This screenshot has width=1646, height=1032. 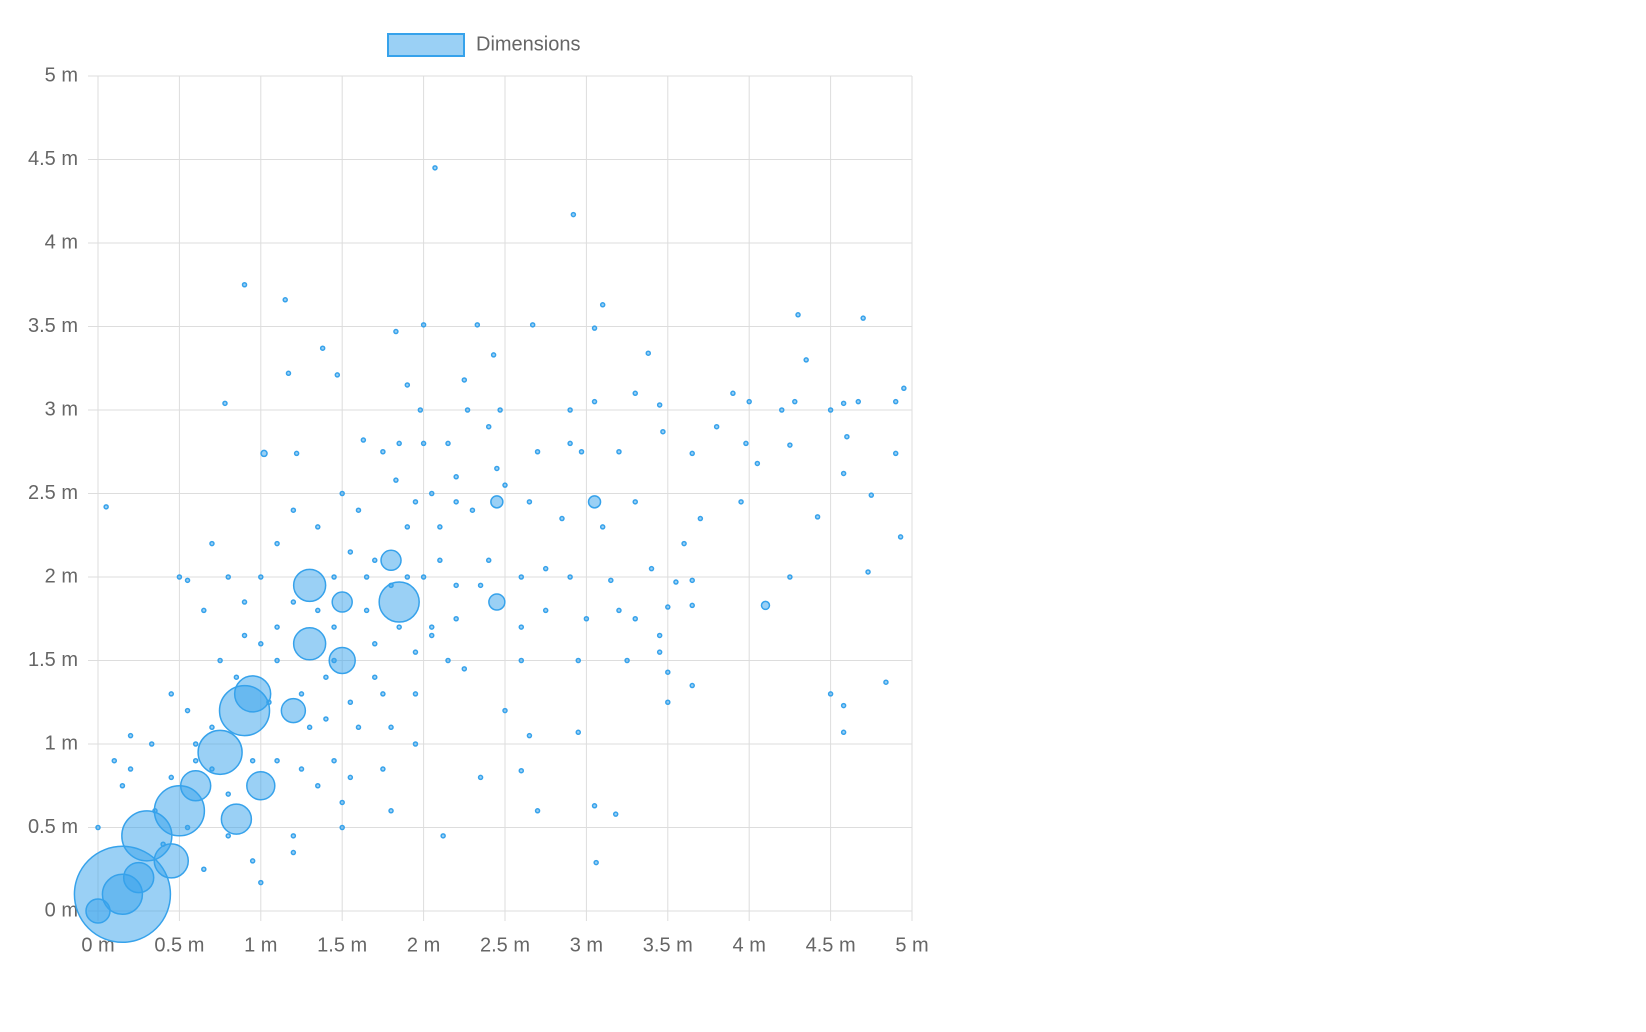 What do you see at coordinates (749, 945) in the screenshot?
I see `x-tick-label: 4 m` at bounding box center [749, 945].